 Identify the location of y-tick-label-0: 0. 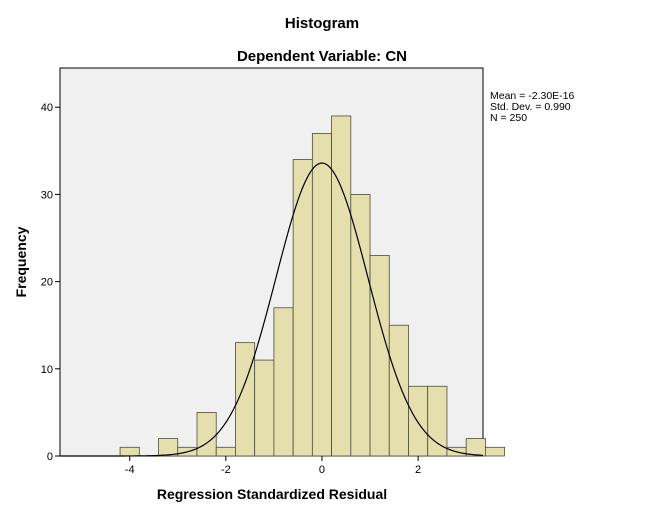
(50, 457).